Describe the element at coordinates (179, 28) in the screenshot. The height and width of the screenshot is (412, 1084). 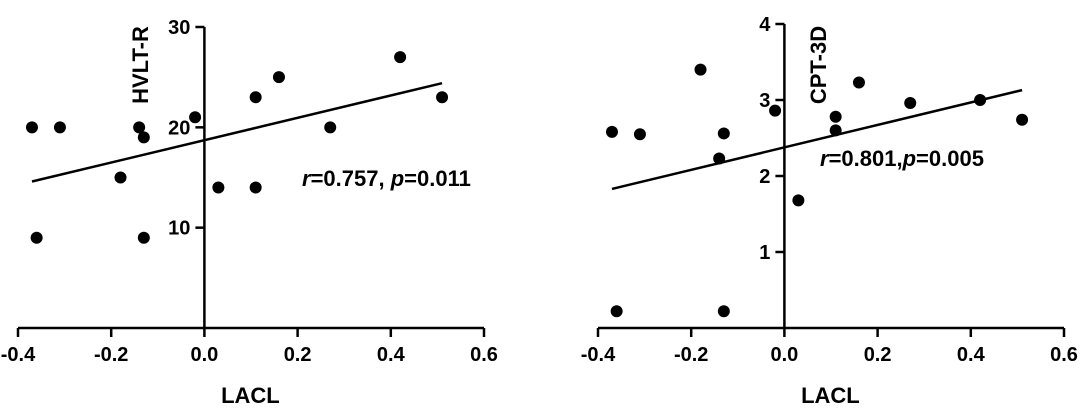
I see `y-tick-label: 30` at that location.